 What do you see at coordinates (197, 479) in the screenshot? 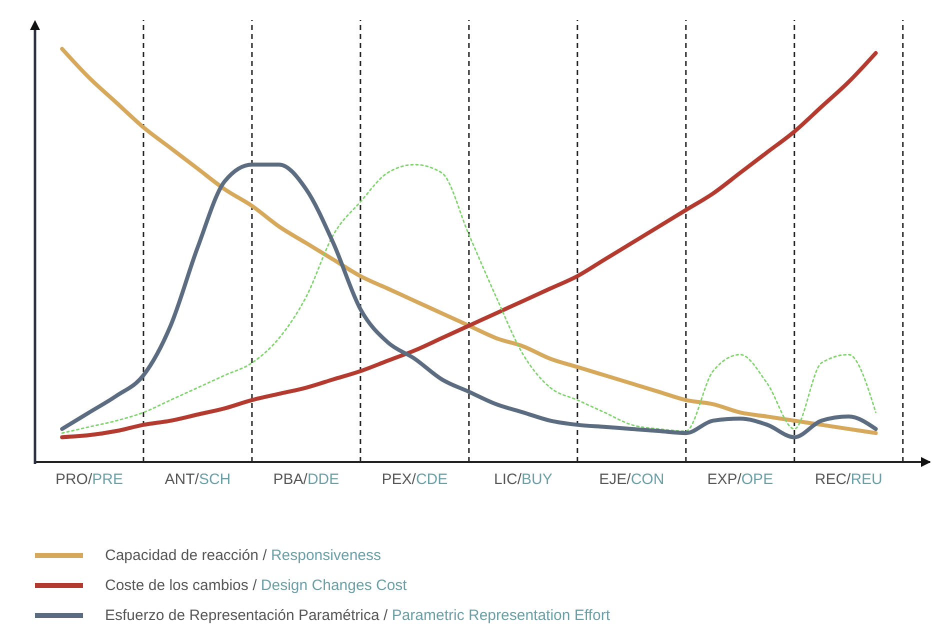
I see `x-tick-label: ANT/SCH` at bounding box center [197, 479].